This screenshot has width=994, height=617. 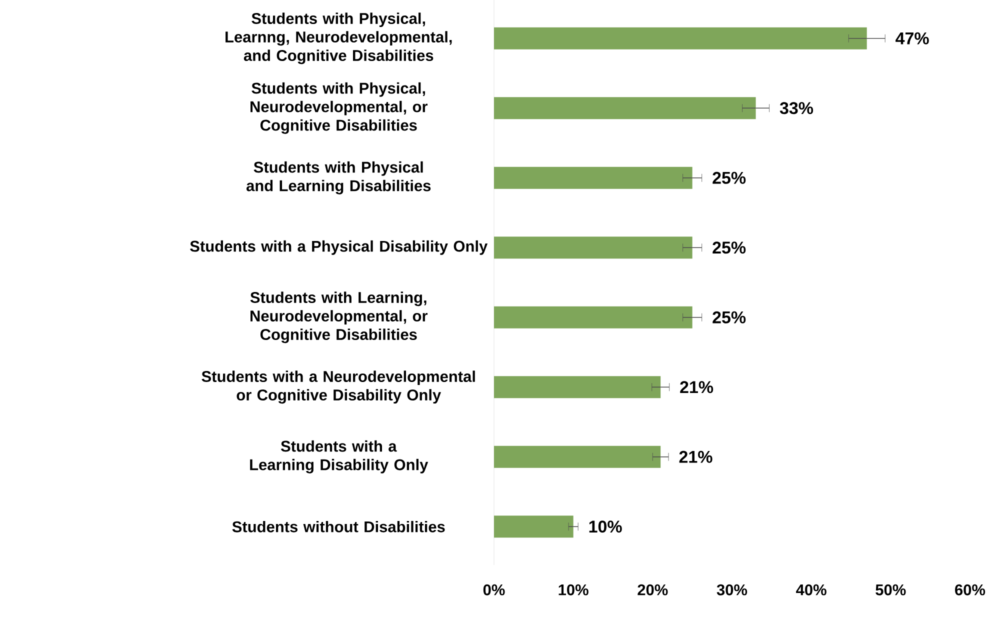 I want to click on y-tick-label: Students with Physical, Learnng, Neurodevelopmental, and Cognitive Disabilities, so click(x=339, y=38).